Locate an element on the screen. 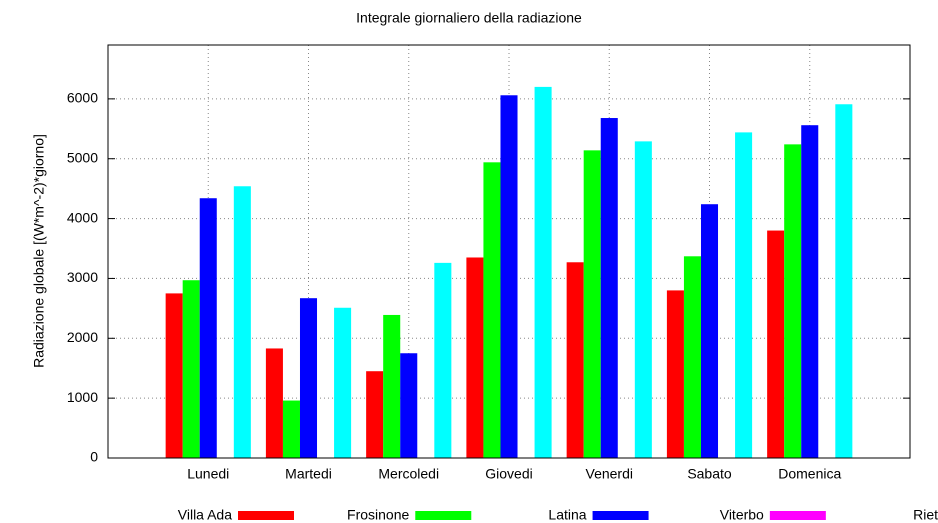 This screenshot has height=523, width=938. y-tick-label: 4000 is located at coordinates (82, 217).